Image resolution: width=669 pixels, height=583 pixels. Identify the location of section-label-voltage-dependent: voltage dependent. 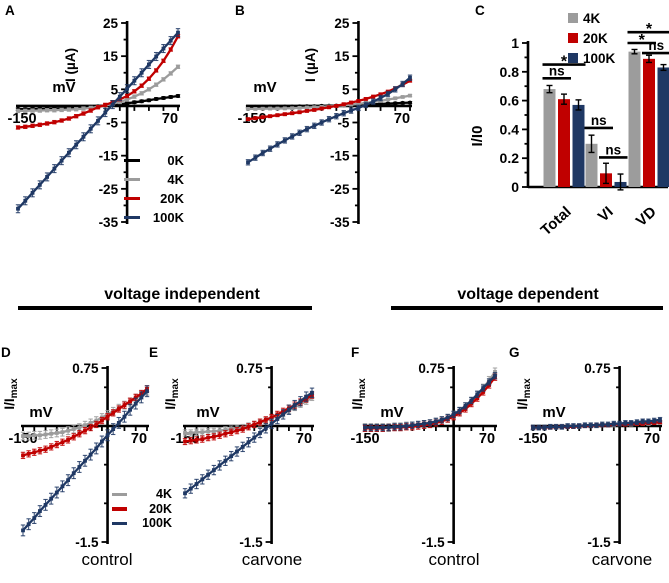
(528, 294).